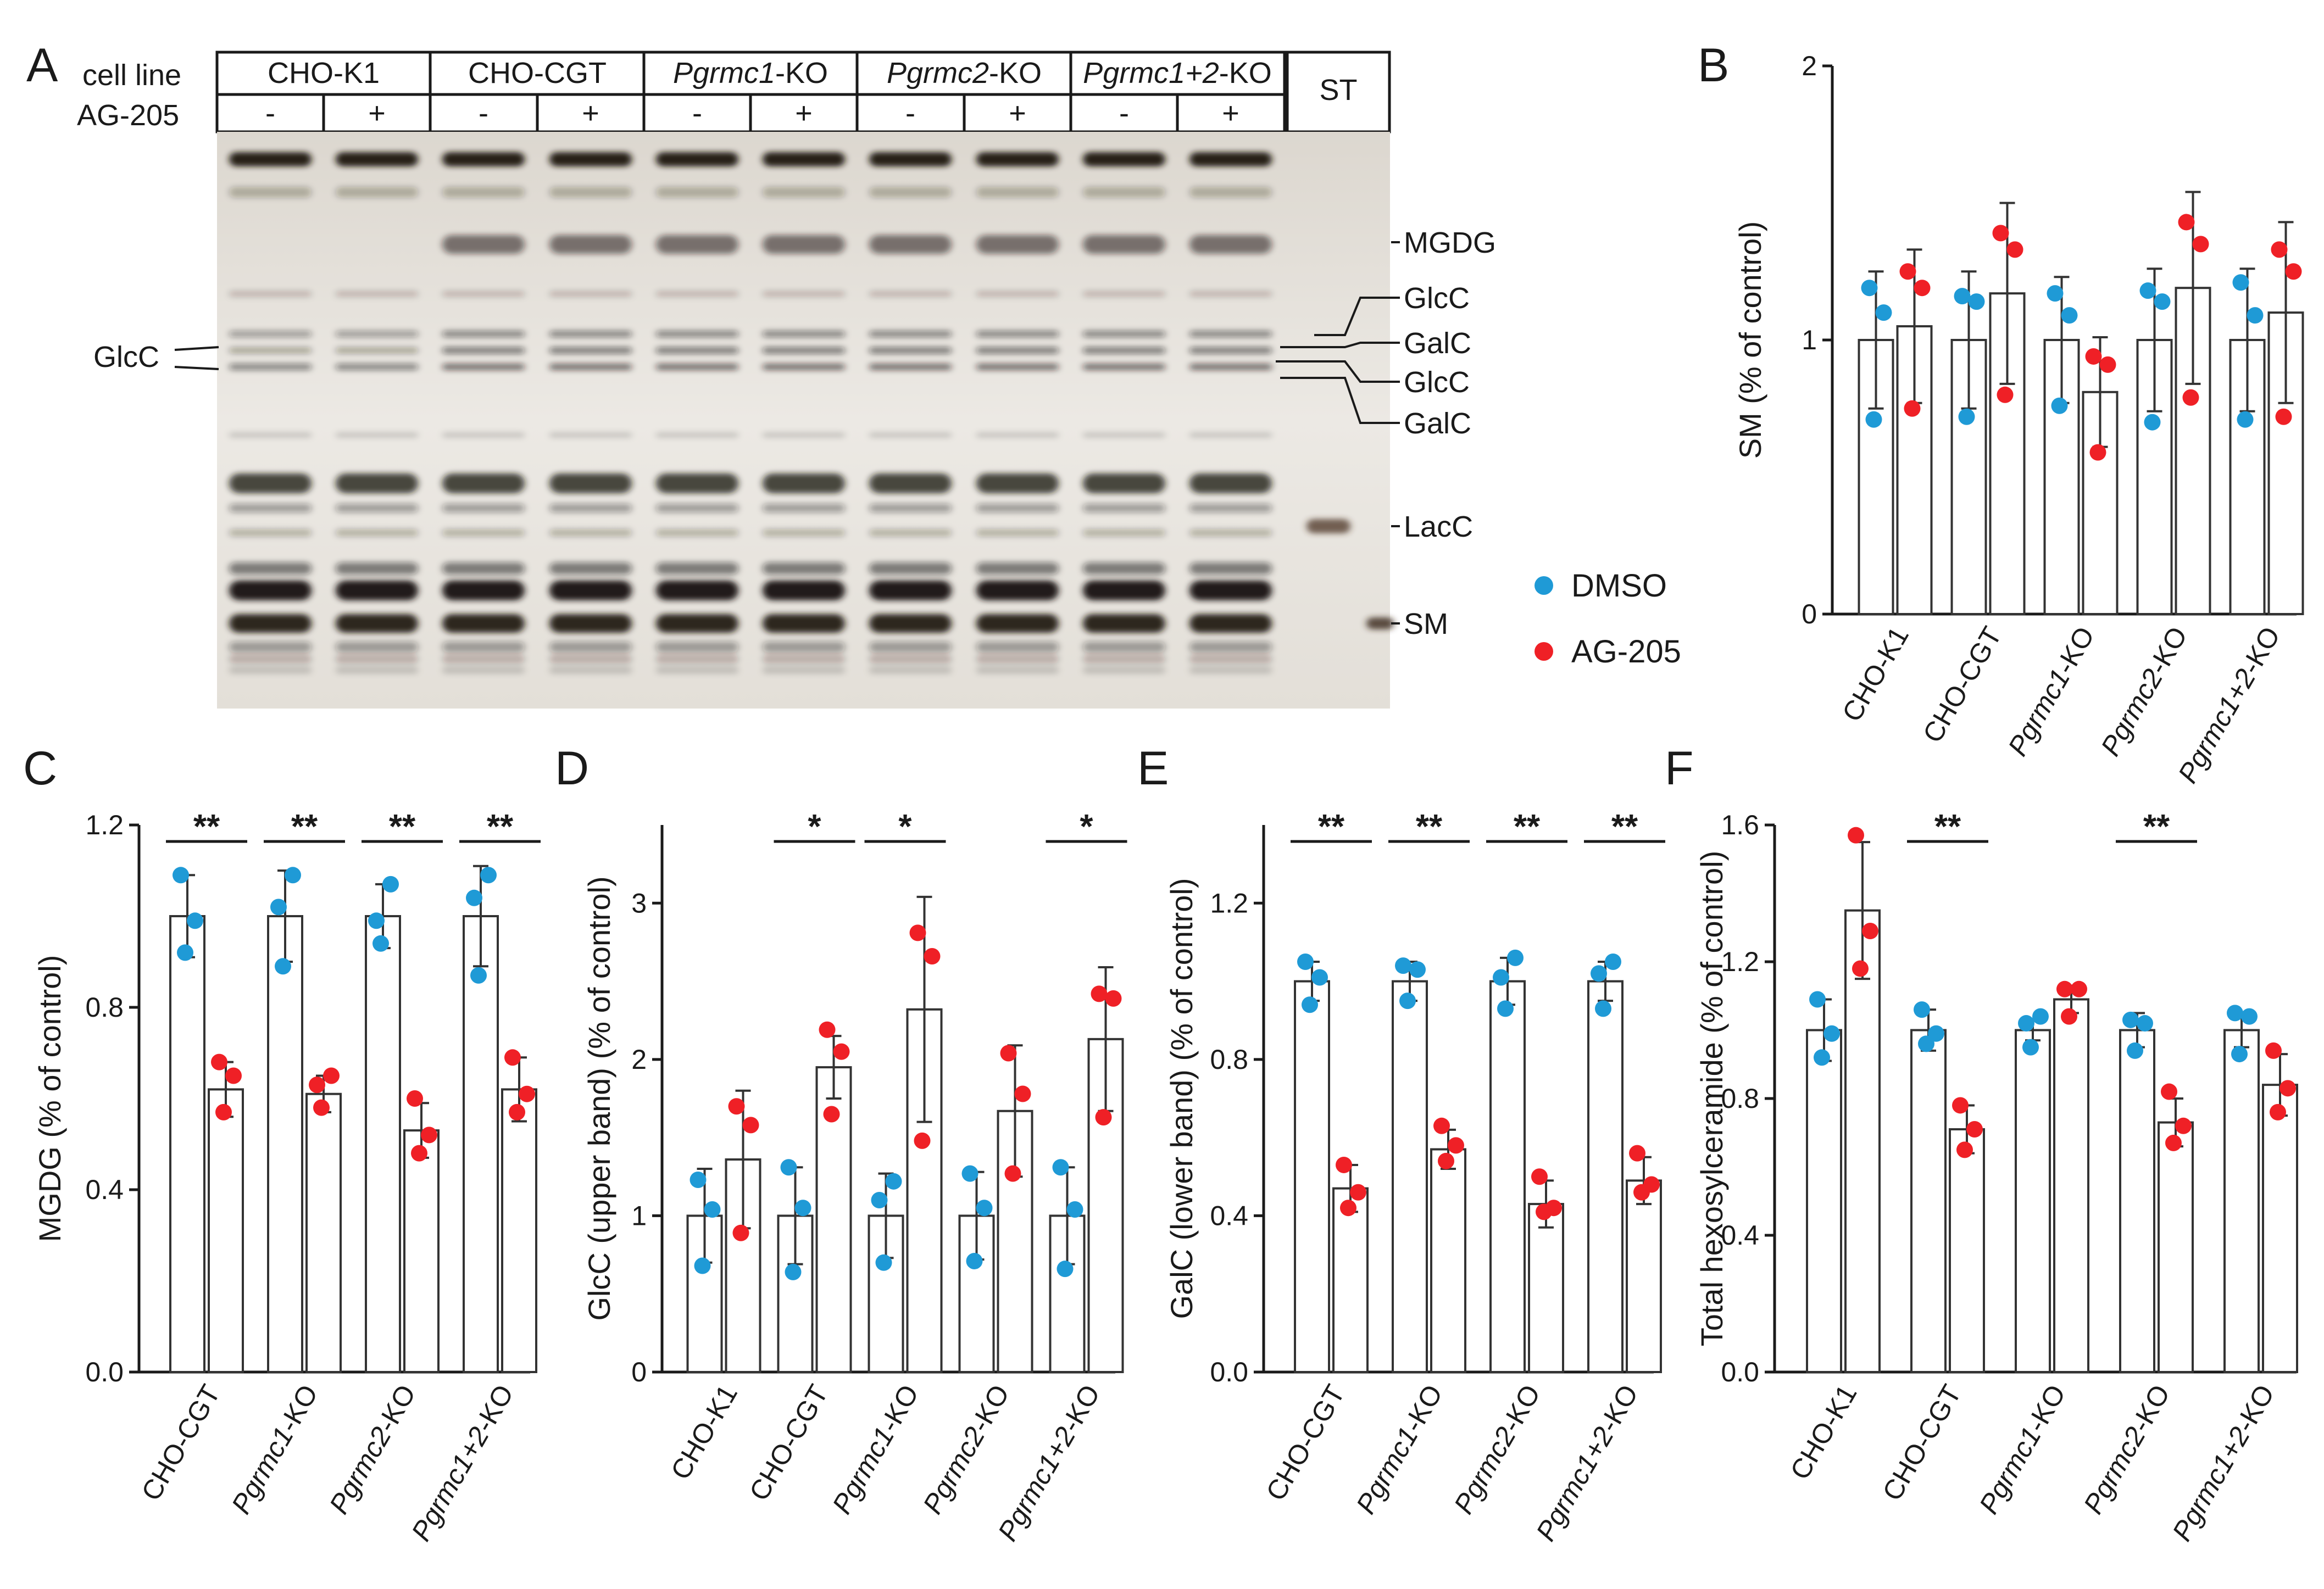 This screenshot has height=1589, width=2324. I want to click on standard-lane-label: ST, so click(1338, 90).